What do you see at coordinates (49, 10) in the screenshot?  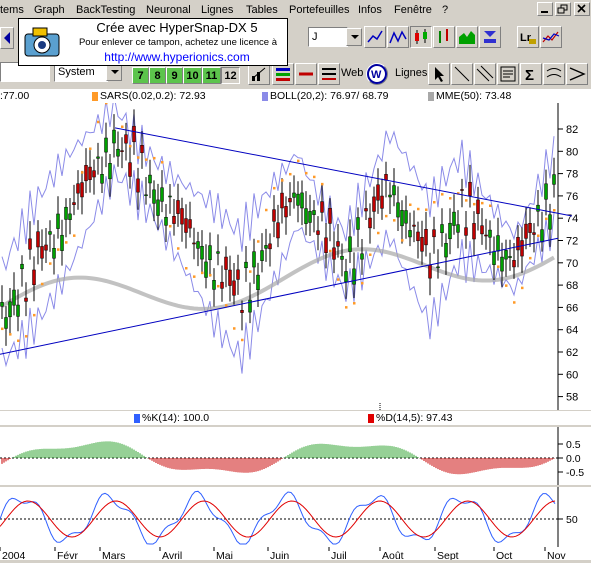 I see `menu-item: Graph` at bounding box center [49, 10].